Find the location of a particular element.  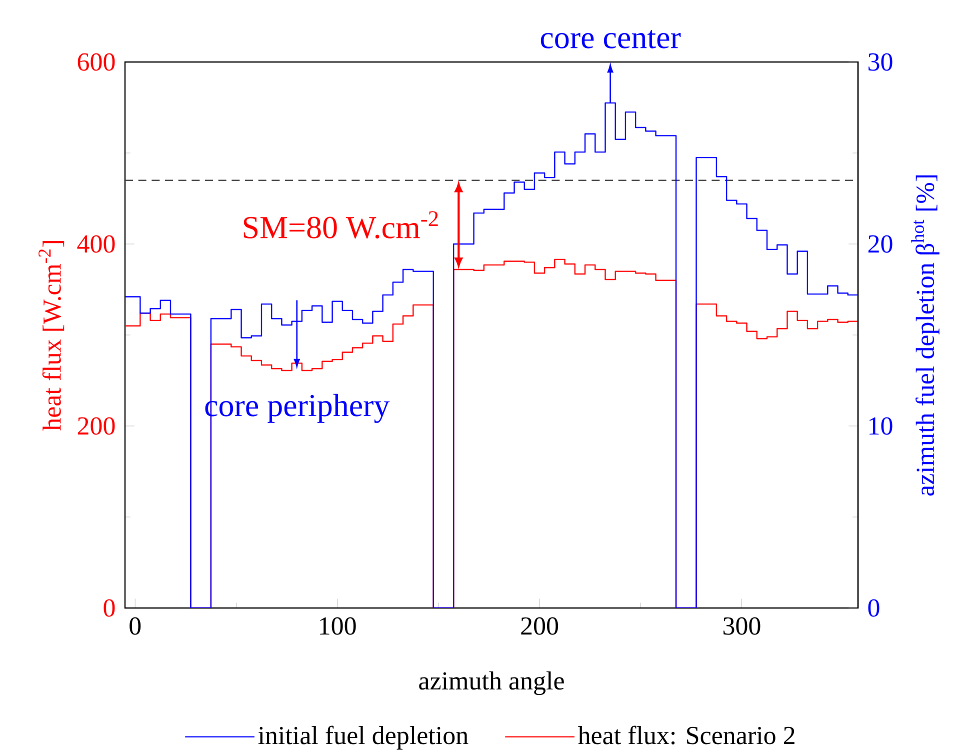

y2-axis-title: azimuth fuel depletion β$^{hot}$ [%] is located at coordinates (925, 335).